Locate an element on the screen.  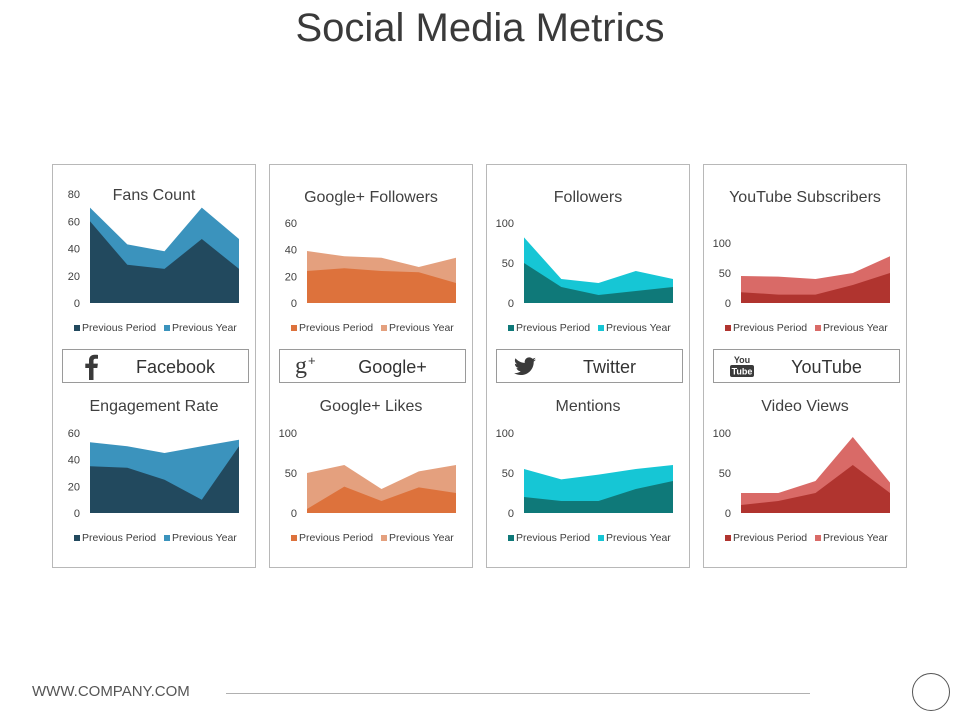
svg-text: You is located at coordinates (742, 360).